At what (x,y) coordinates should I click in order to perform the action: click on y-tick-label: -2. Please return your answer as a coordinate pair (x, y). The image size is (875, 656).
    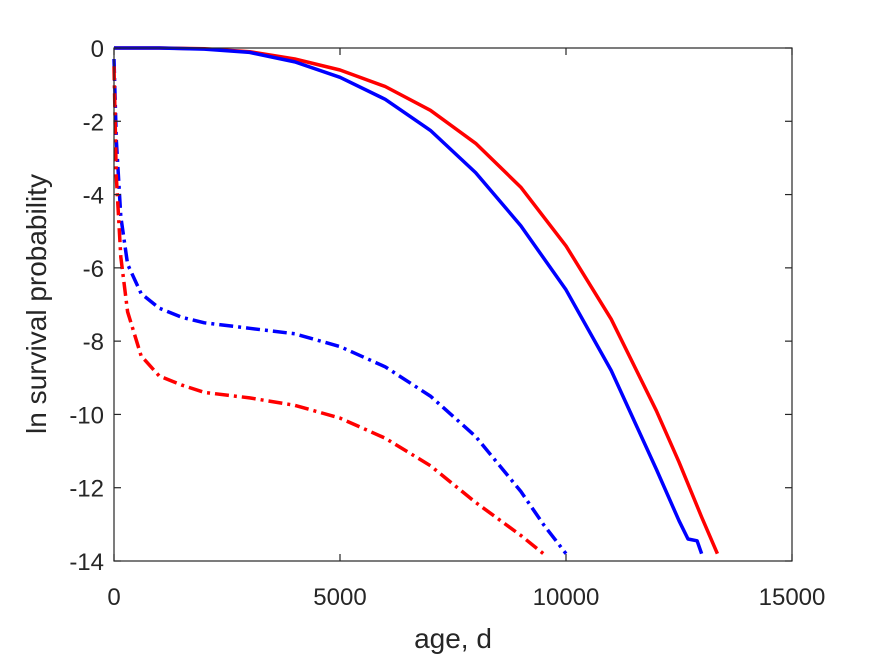
    Looking at the image, I should click on (93, 122).